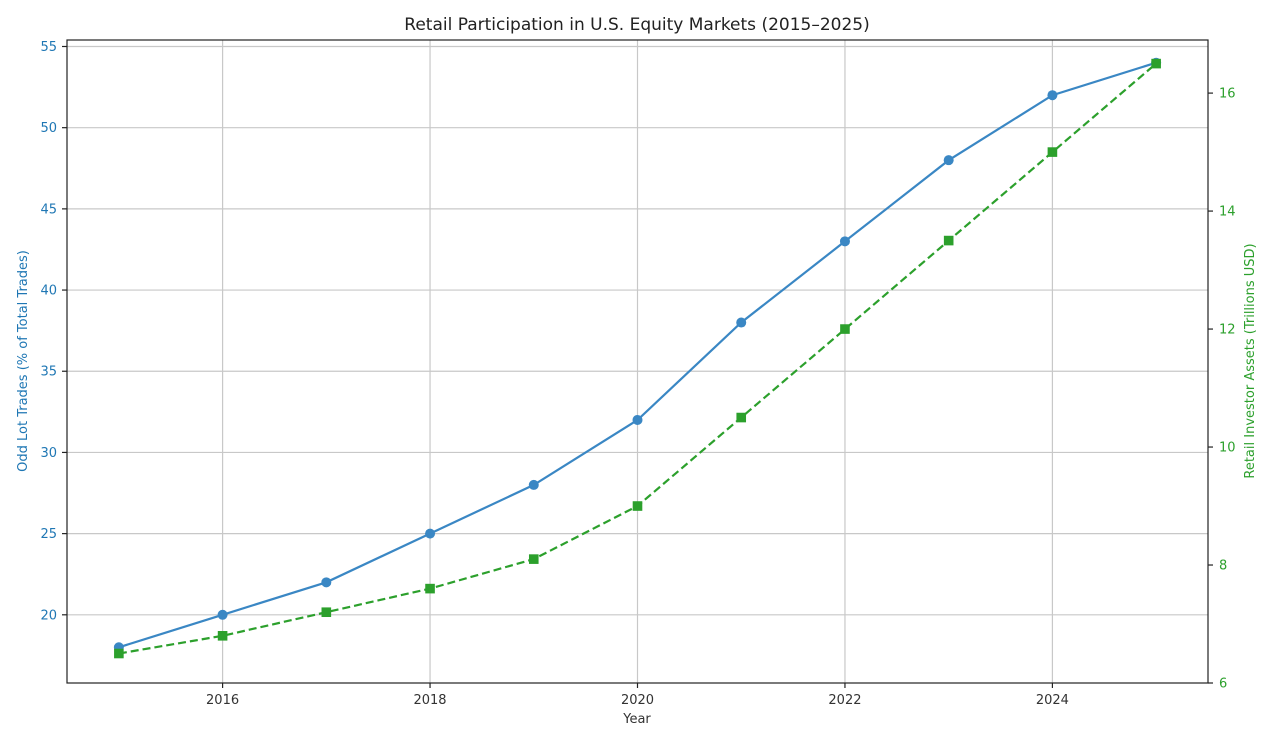 The height and width of the screenshot is (748, 1277). I want to click on left-y-tick-label: 50, so click(48, 128).